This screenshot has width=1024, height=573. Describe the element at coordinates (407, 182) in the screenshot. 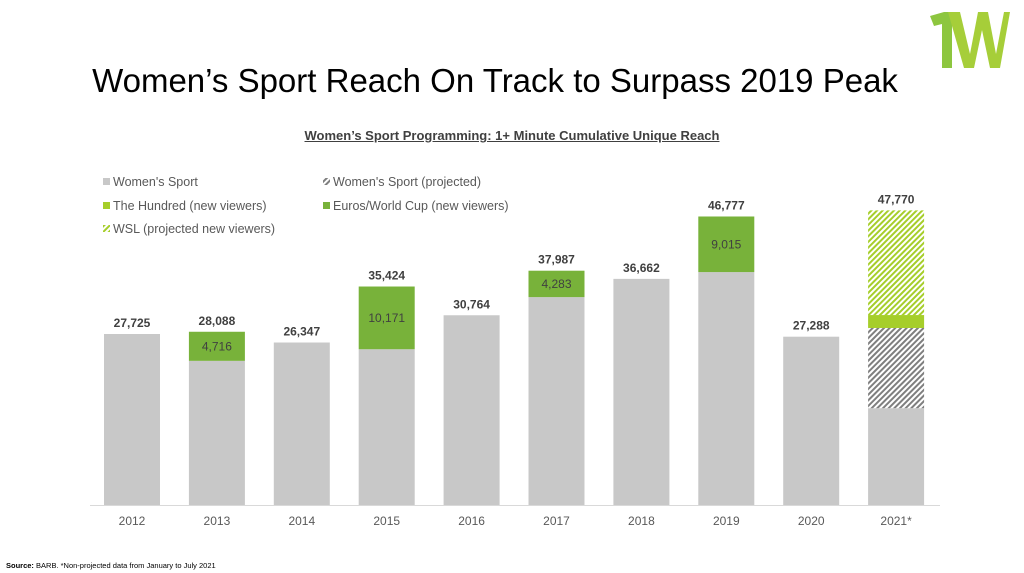

I see `legend-entry: Women's Sport (projected)` at that location.